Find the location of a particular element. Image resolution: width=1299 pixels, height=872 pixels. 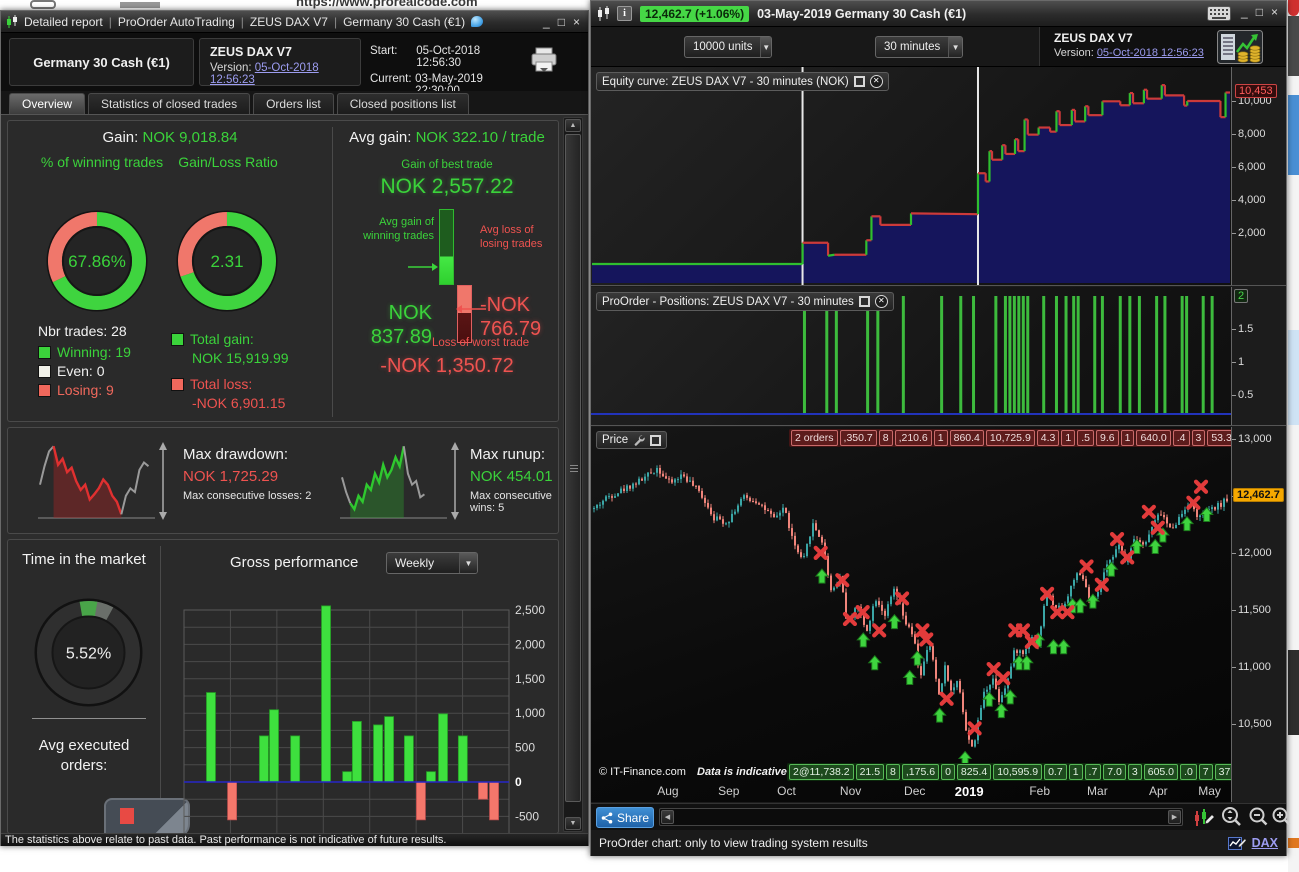

report-scrollbar: ▲ ▼ is located at coordinates (573, 474).